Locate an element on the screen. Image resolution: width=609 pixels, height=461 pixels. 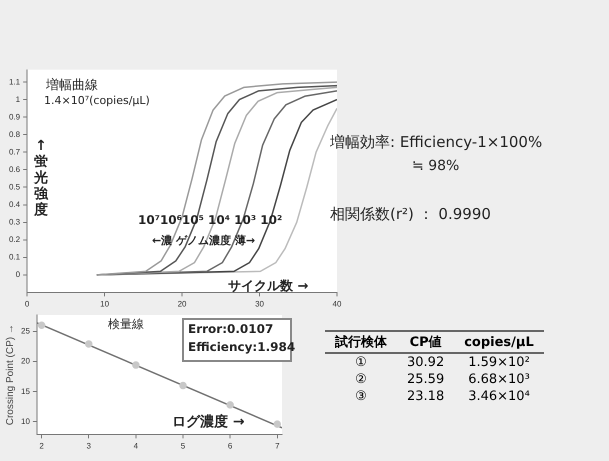
x-axis-title: ログ濃度 → is located at coordinates (208, 422).